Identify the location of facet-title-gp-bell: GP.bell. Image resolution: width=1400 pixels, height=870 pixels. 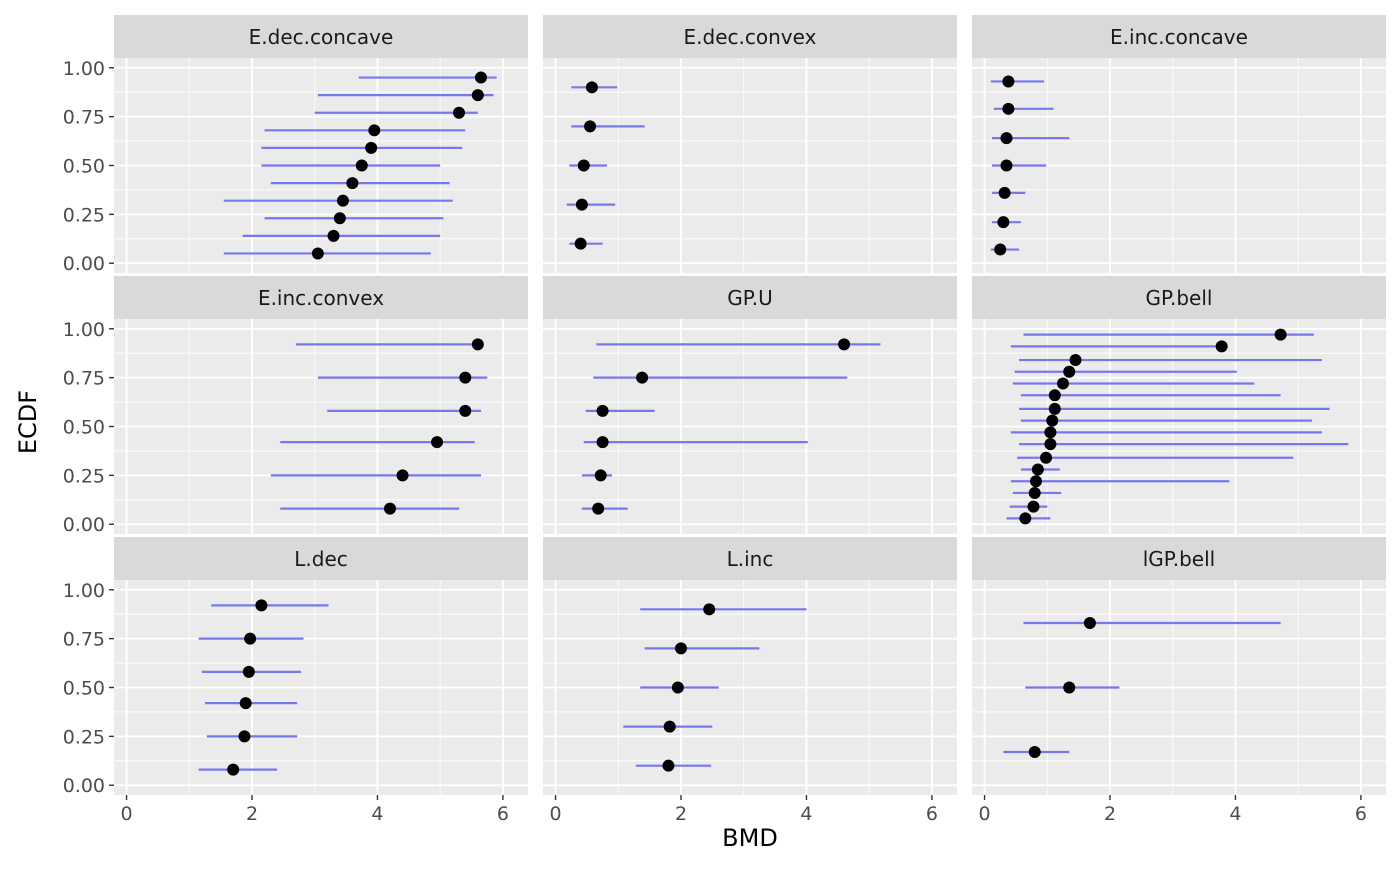
(1179, 298).